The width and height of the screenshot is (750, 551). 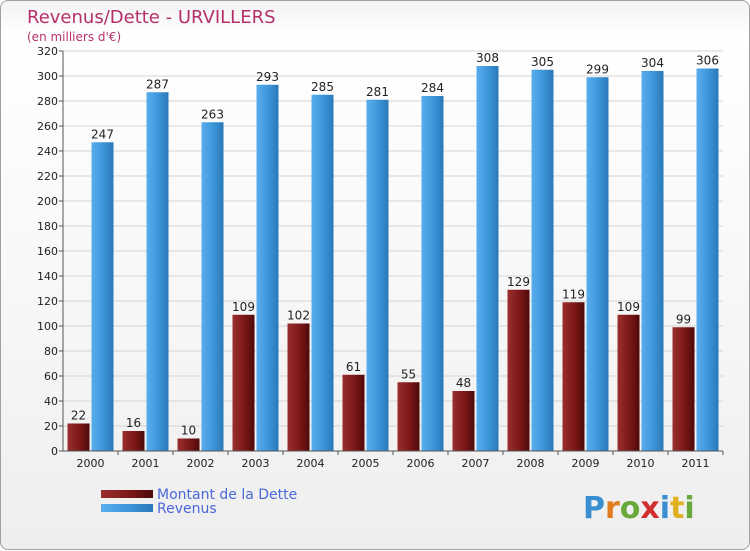 I want to click on y-tick-label: 140, so click(x=47, y=276).